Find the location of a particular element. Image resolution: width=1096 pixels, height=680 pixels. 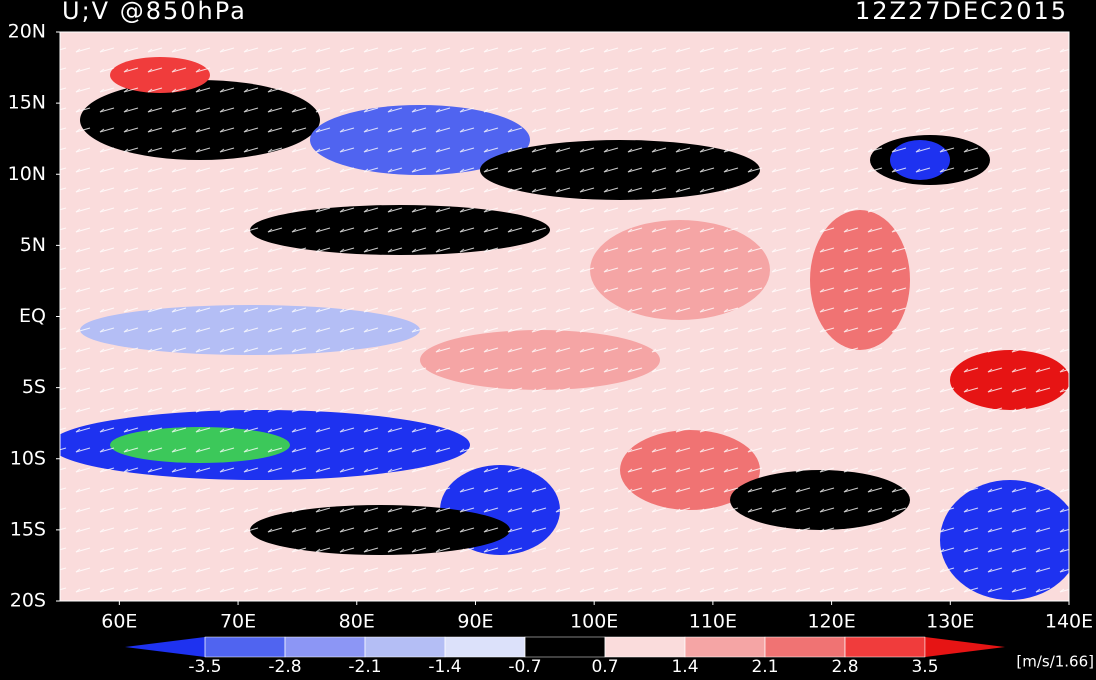

lon-tick-label: 70E is located at coordinates (238, 622).